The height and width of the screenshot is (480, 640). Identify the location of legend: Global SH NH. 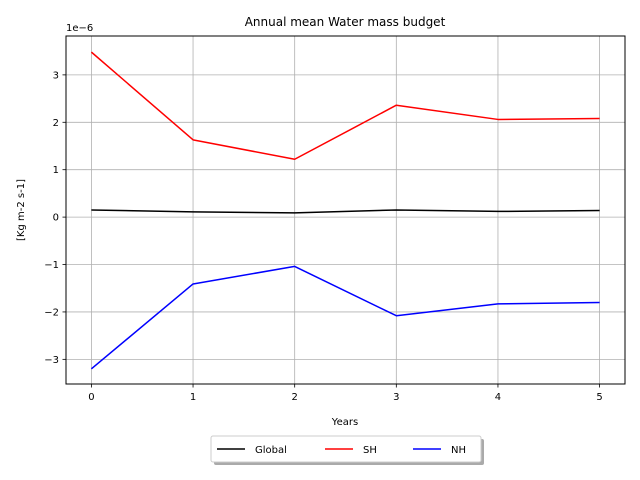
(347, 450).